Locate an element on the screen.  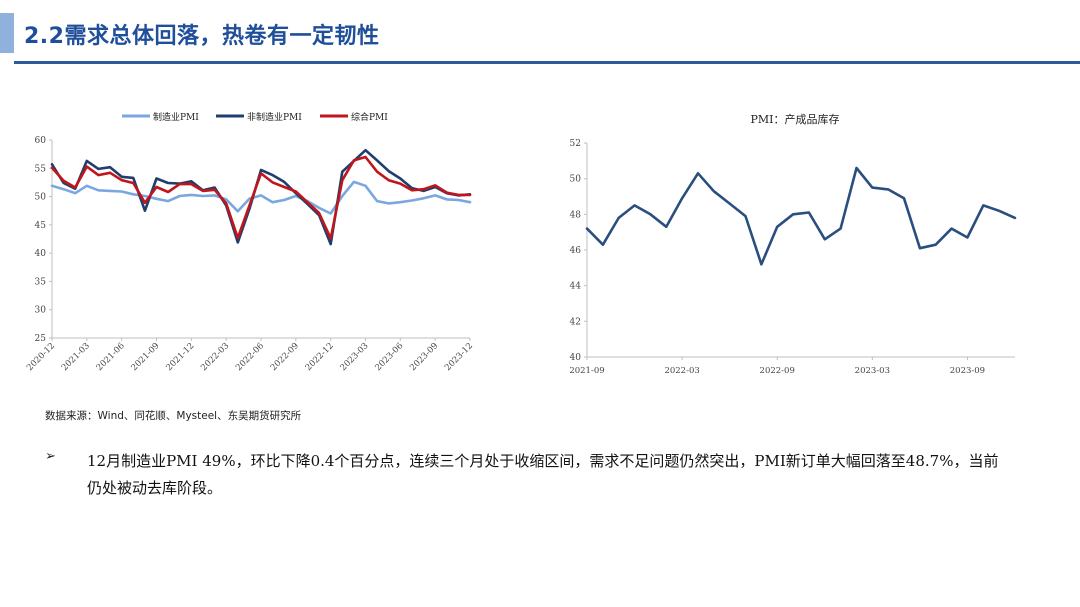
chart2-y-axis: 40 42 44 46 48 50 52 is located at coordinates (579, 251).